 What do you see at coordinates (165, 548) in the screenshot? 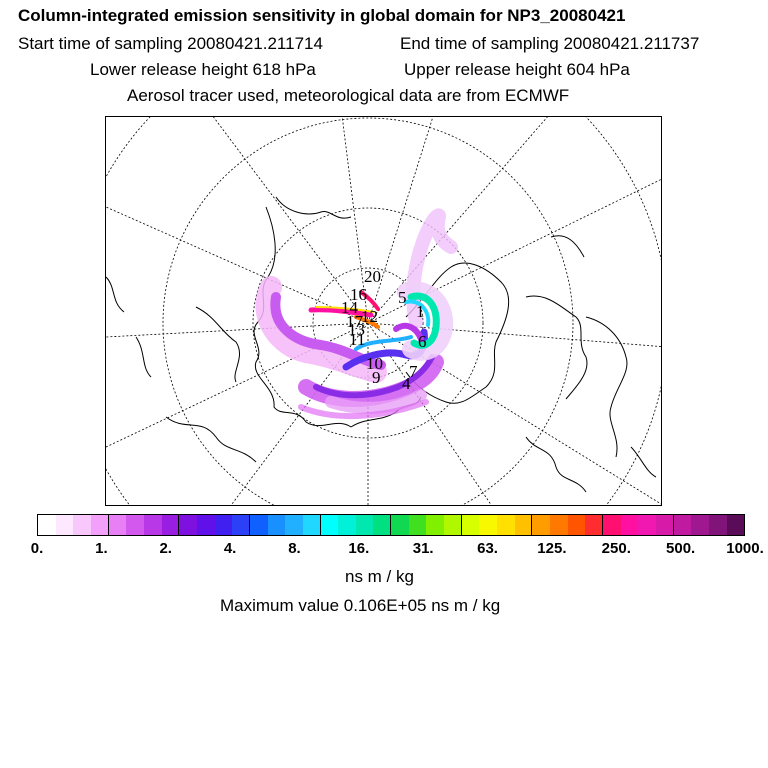
I see `colorbar-tick-label: 2.` at bounding box center [165, 548].